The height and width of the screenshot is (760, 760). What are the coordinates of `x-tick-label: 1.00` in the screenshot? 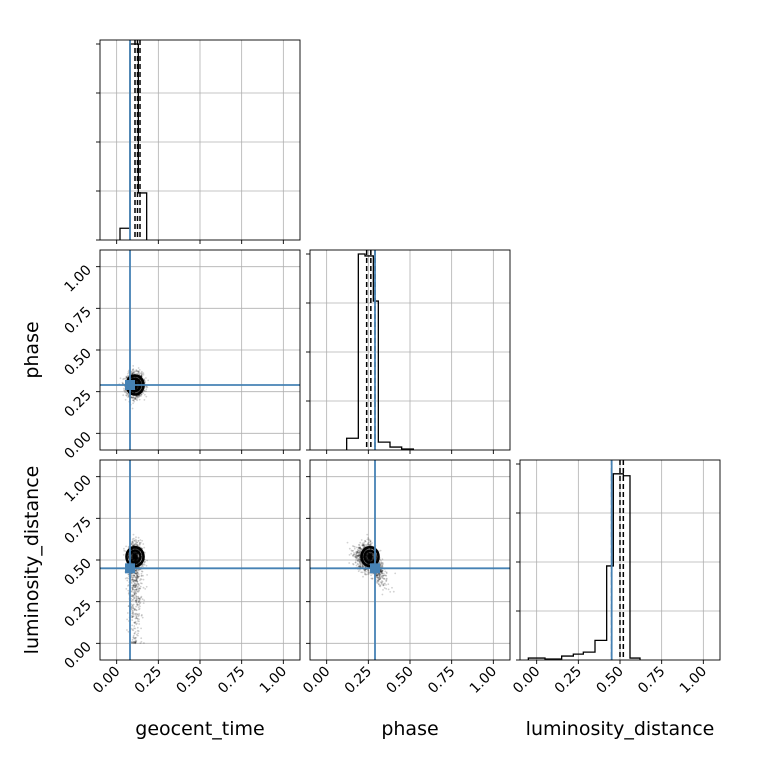 It's located at (483, 680).